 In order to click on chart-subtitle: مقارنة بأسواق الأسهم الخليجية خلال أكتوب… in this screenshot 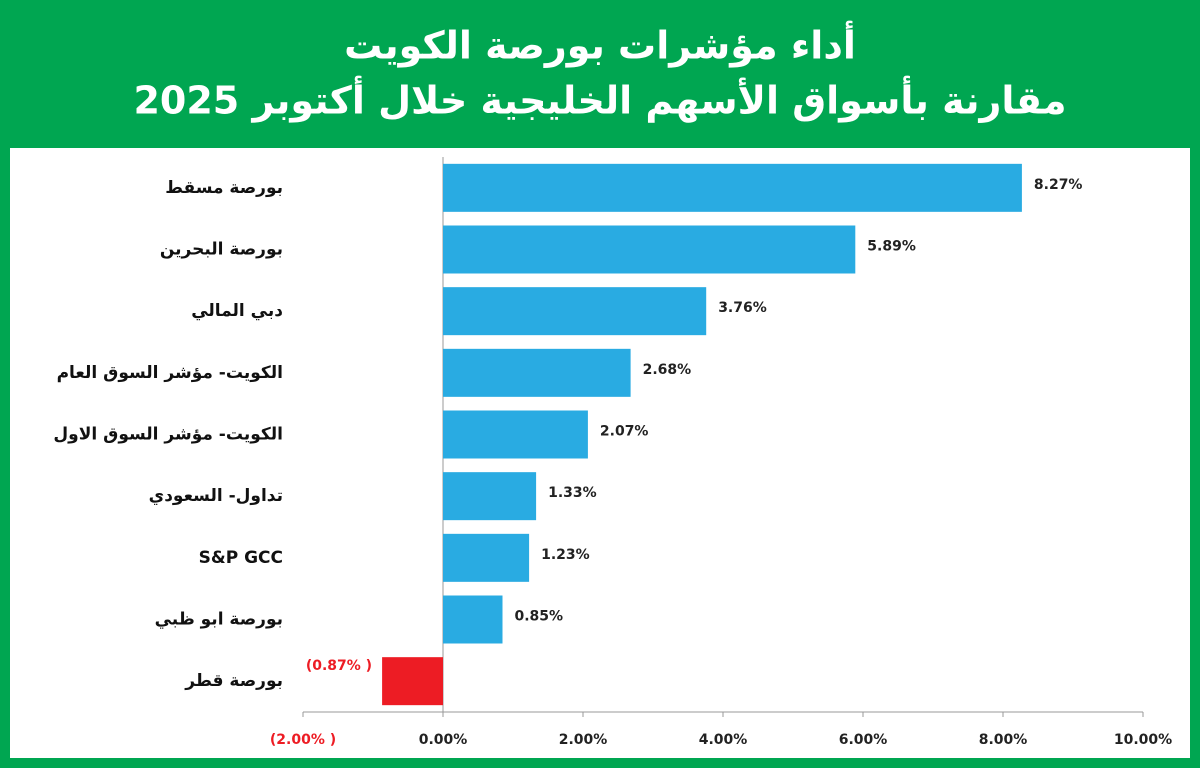, I will do `click(599, 100)`.